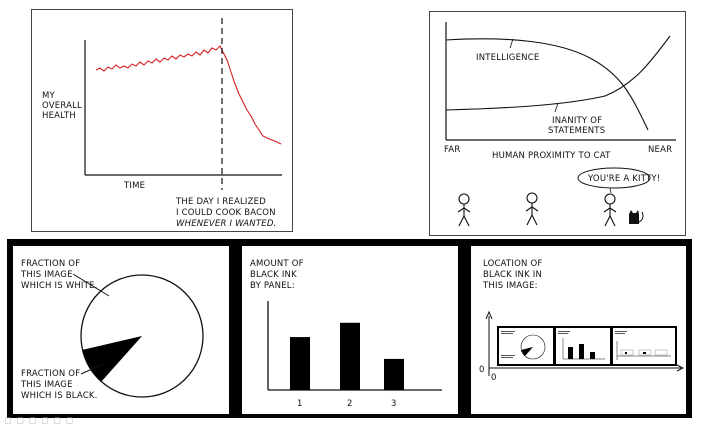 The image size is (702, 427). Describe the element at coordinates (39, 421) in the screenshot. I see `page-control-icons: ◻ ◻ ◻ ◻ ◻ ◻` at that location.